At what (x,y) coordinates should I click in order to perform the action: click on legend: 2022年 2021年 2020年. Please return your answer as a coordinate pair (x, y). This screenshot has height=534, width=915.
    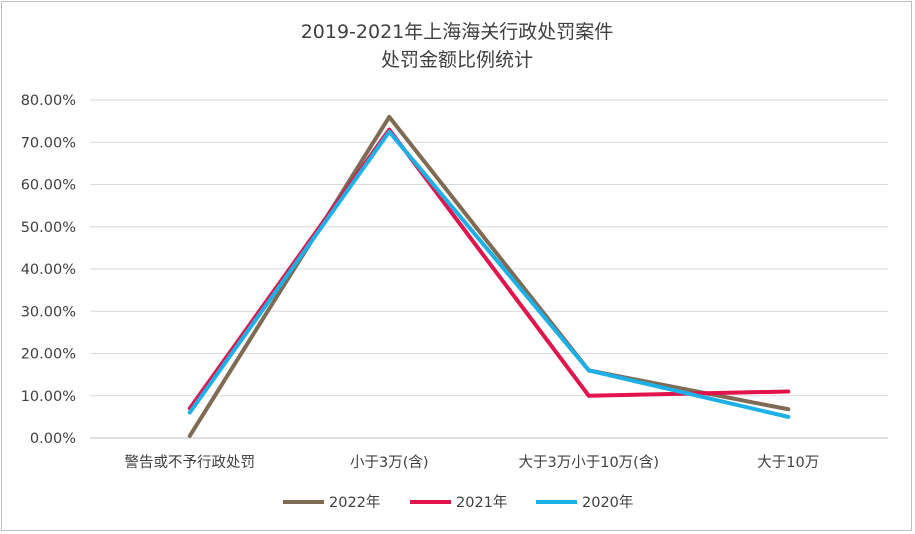
    Looking at the image, I should click on (458, 502).